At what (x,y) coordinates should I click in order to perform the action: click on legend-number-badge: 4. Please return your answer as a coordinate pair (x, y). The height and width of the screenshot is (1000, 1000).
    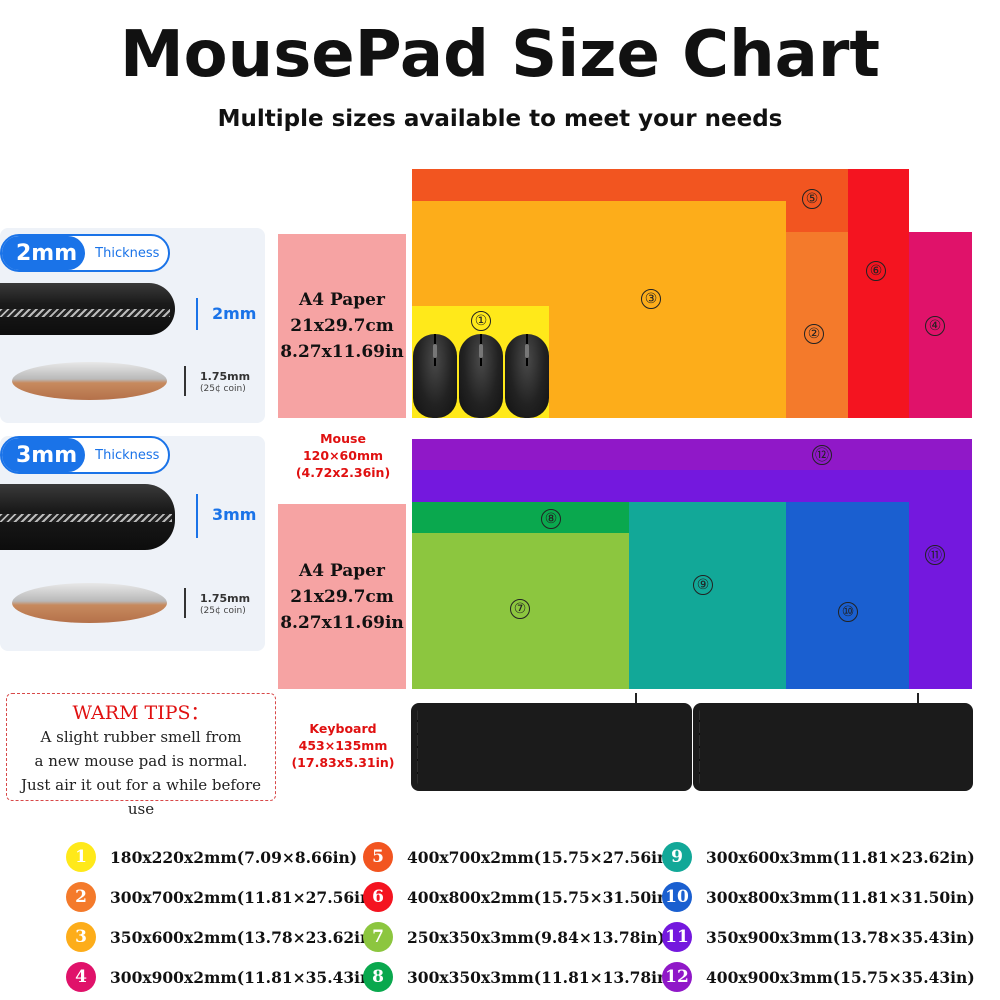
    Looking at the image, I should click on (81, 977).